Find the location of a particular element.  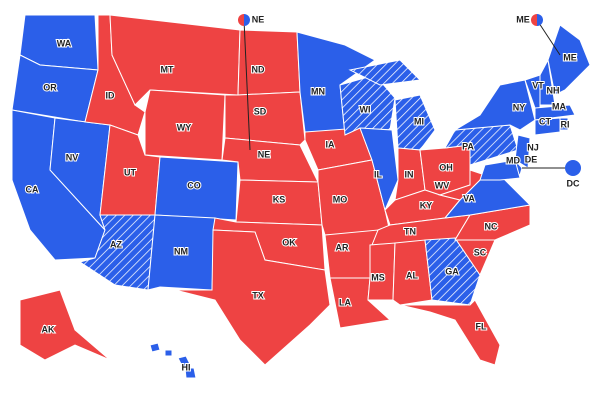

state-marker is located at coordinates (573, 168).